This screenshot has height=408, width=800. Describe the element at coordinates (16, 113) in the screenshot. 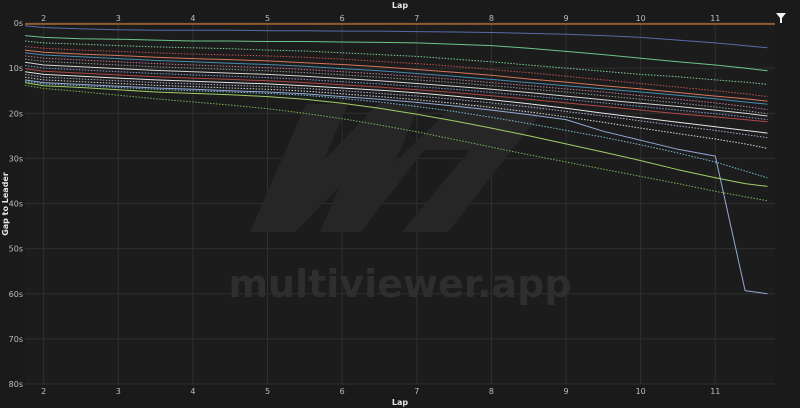

I see `y-tick-label: 20s` at that location.